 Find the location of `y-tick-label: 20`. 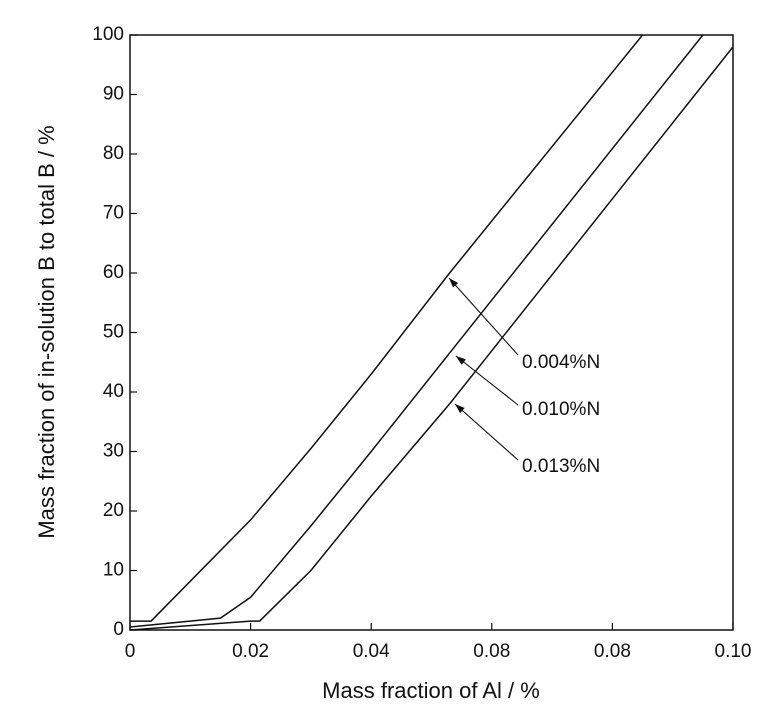

y-tick-label: 20 is located at coordinates (113, 510).